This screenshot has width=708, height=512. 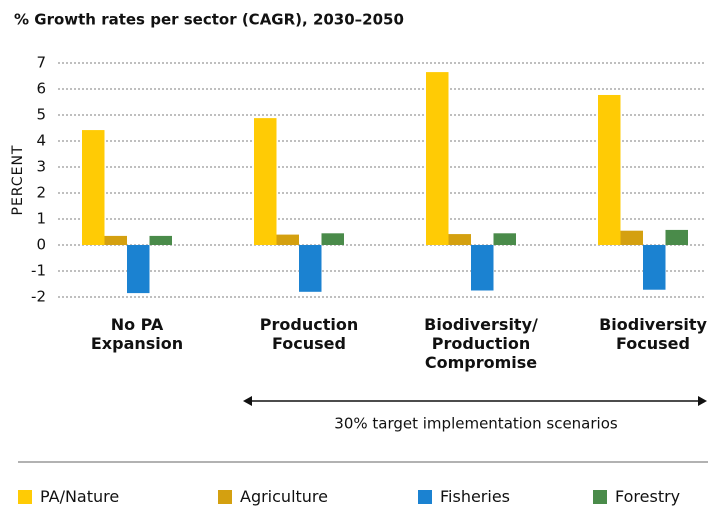 What do you see at coordinates (79, 496) in the screenshot?
I see `legend-label: PA/Nature` at bounding box center [79, 496].